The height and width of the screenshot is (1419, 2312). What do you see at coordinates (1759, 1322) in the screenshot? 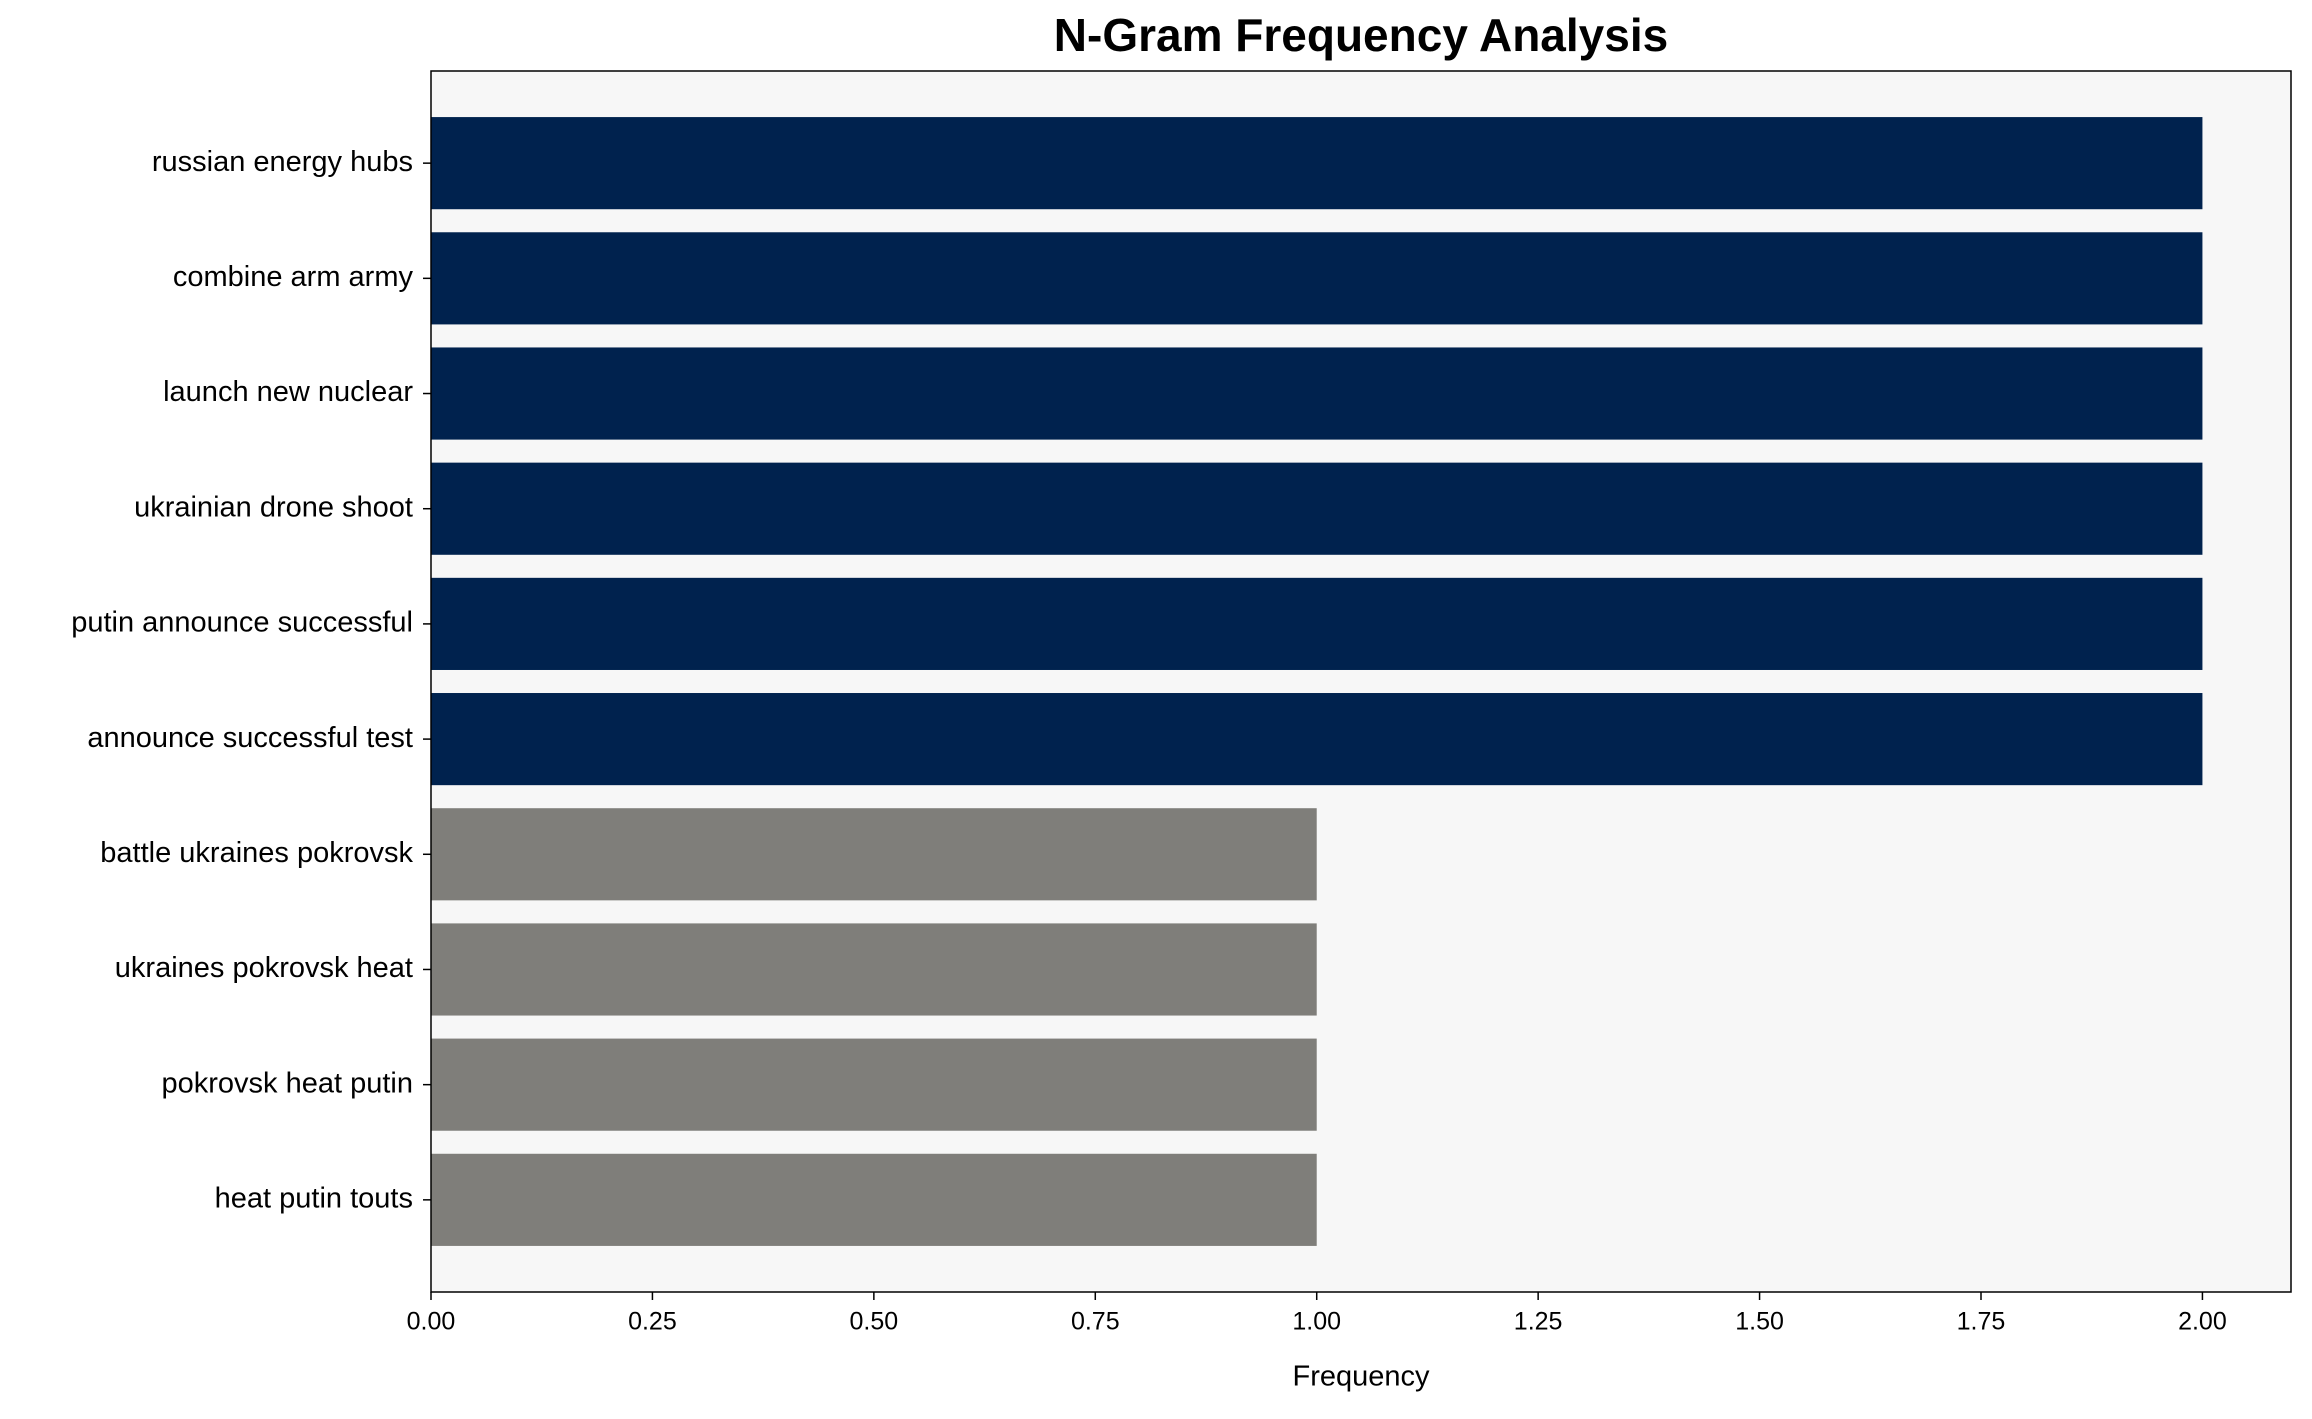
I see `x-tick-label: 1.50` at bounding box center [1759, 1322].